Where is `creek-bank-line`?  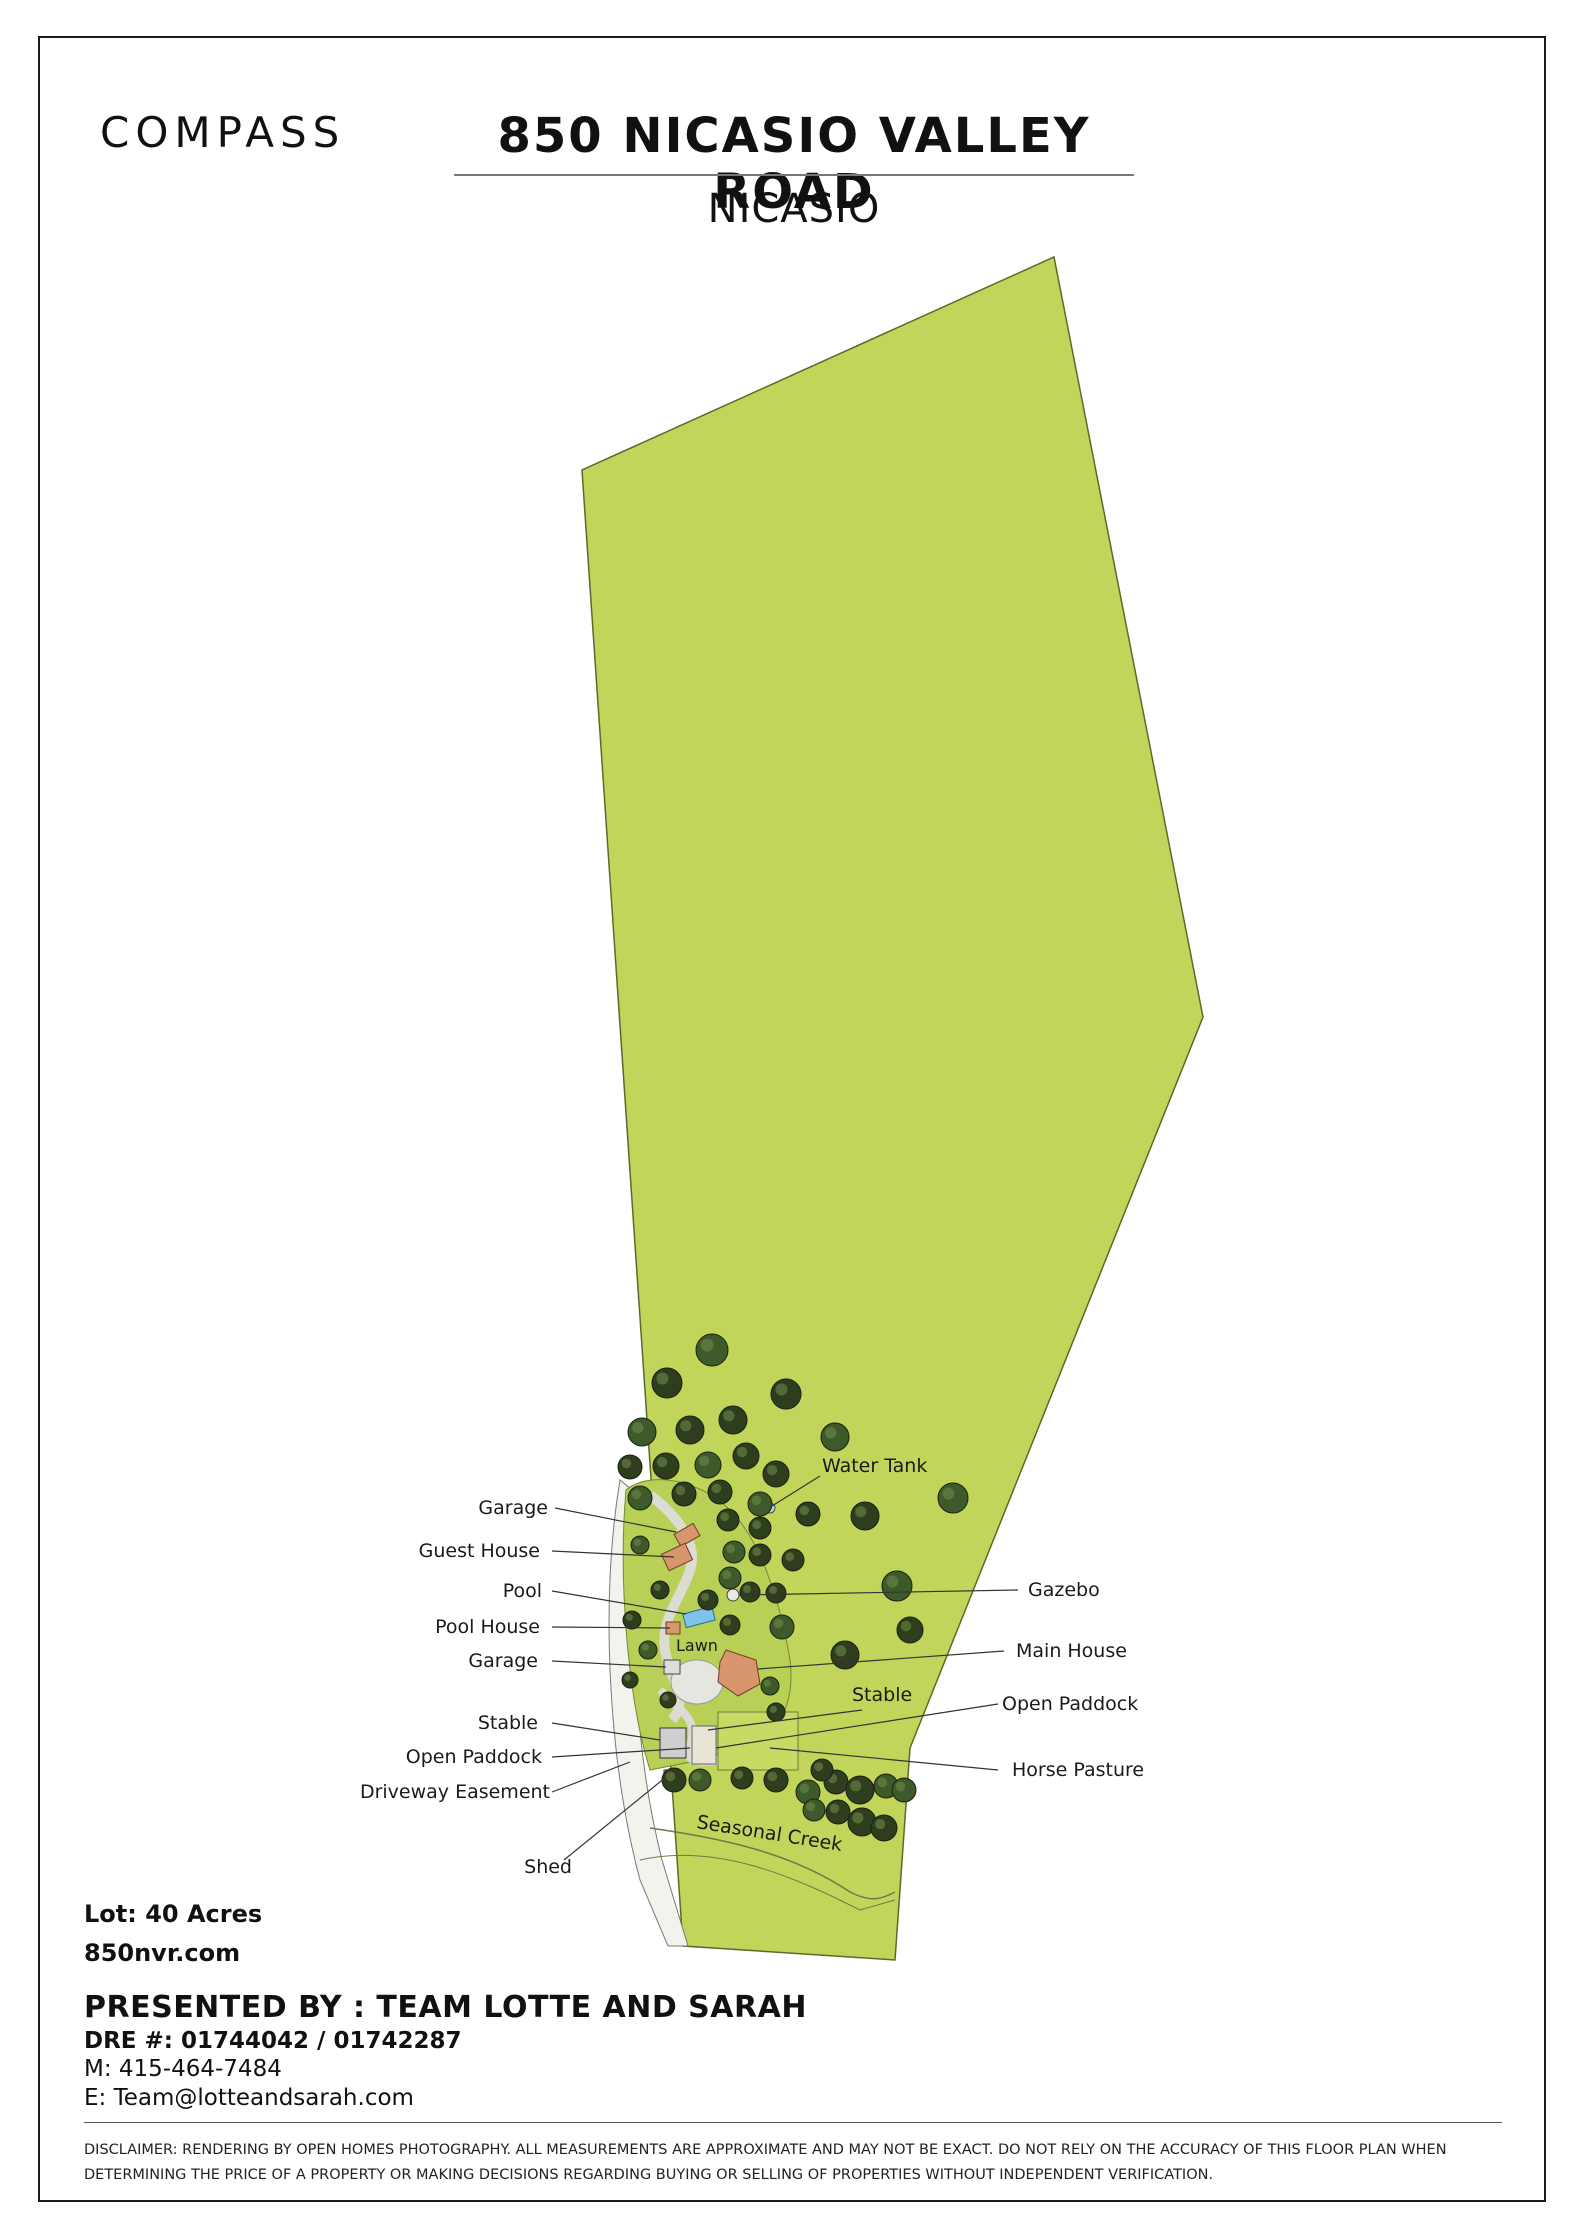 creek-bank-line is located at coordinates (767, 1882).